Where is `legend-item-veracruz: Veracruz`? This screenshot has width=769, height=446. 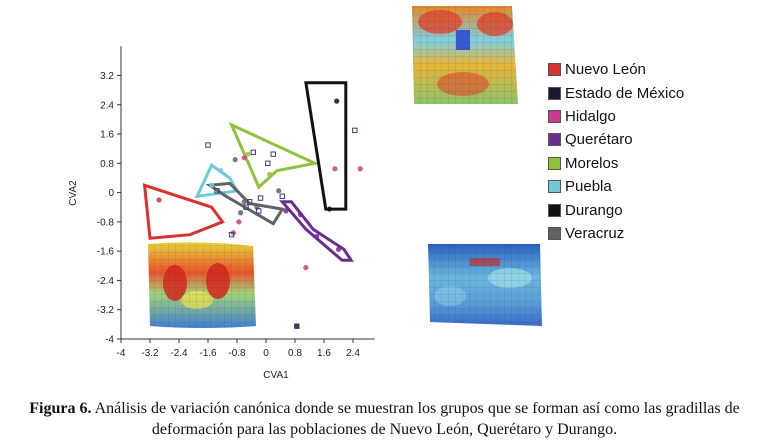
legend-item-veracruz: Veracruz is located at coordinates (616, 233).